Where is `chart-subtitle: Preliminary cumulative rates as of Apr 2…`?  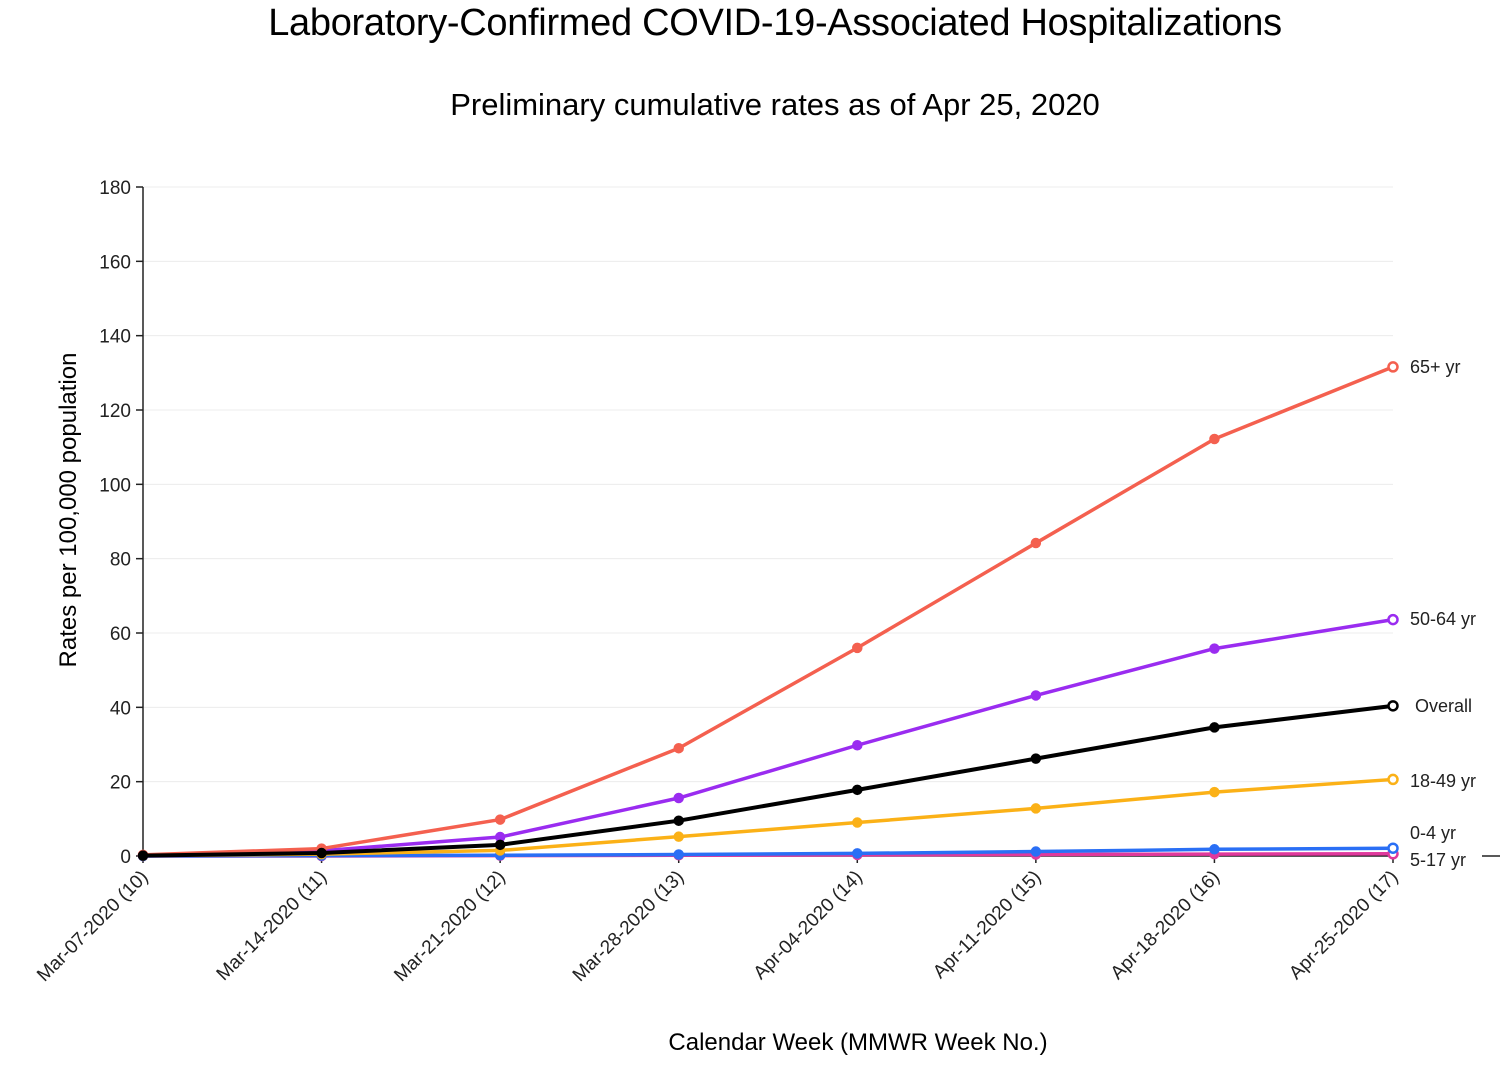 chart-subtitle: Preliminary cumulative rates as of Apr 2… is located at coordinates (775, 104).